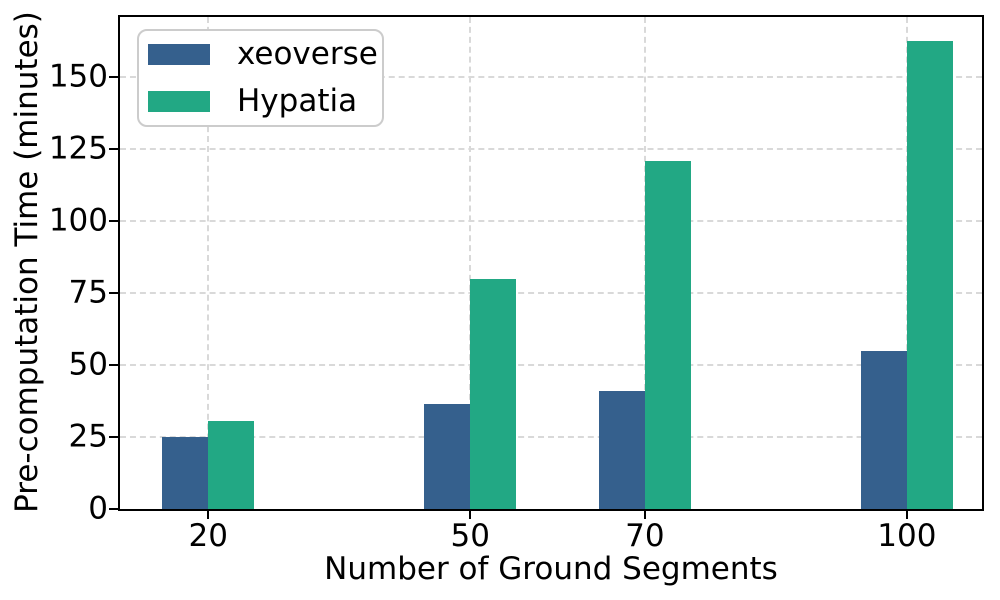 This screenshot has width=1000, height=600. I want to click on x-tick-label-20: 20, so click(208, 536).